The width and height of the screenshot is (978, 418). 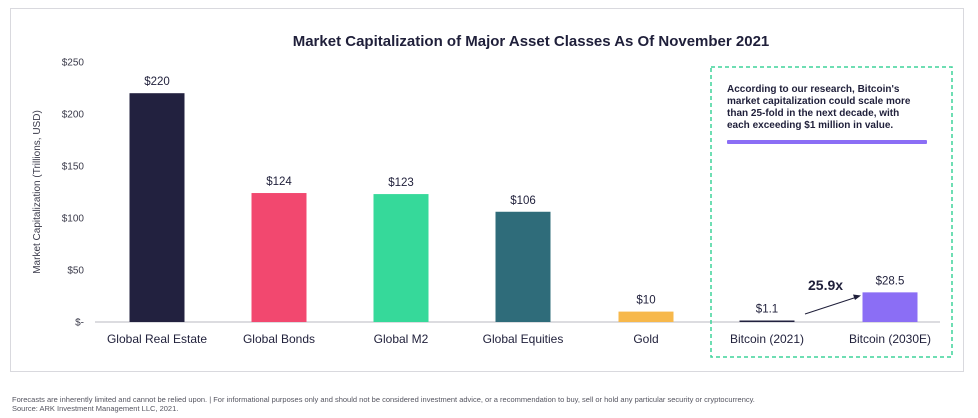 What do you see at coordinates (157, 339) in the screenshot?
I see `category-label: Global Real Estate` at bounding box center [157, 339].